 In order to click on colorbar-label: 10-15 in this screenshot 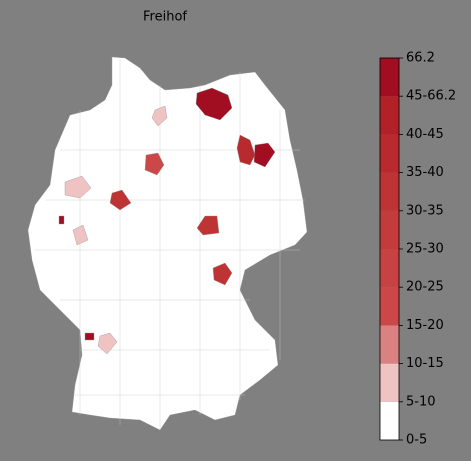, I will do `click(425, 363)`.